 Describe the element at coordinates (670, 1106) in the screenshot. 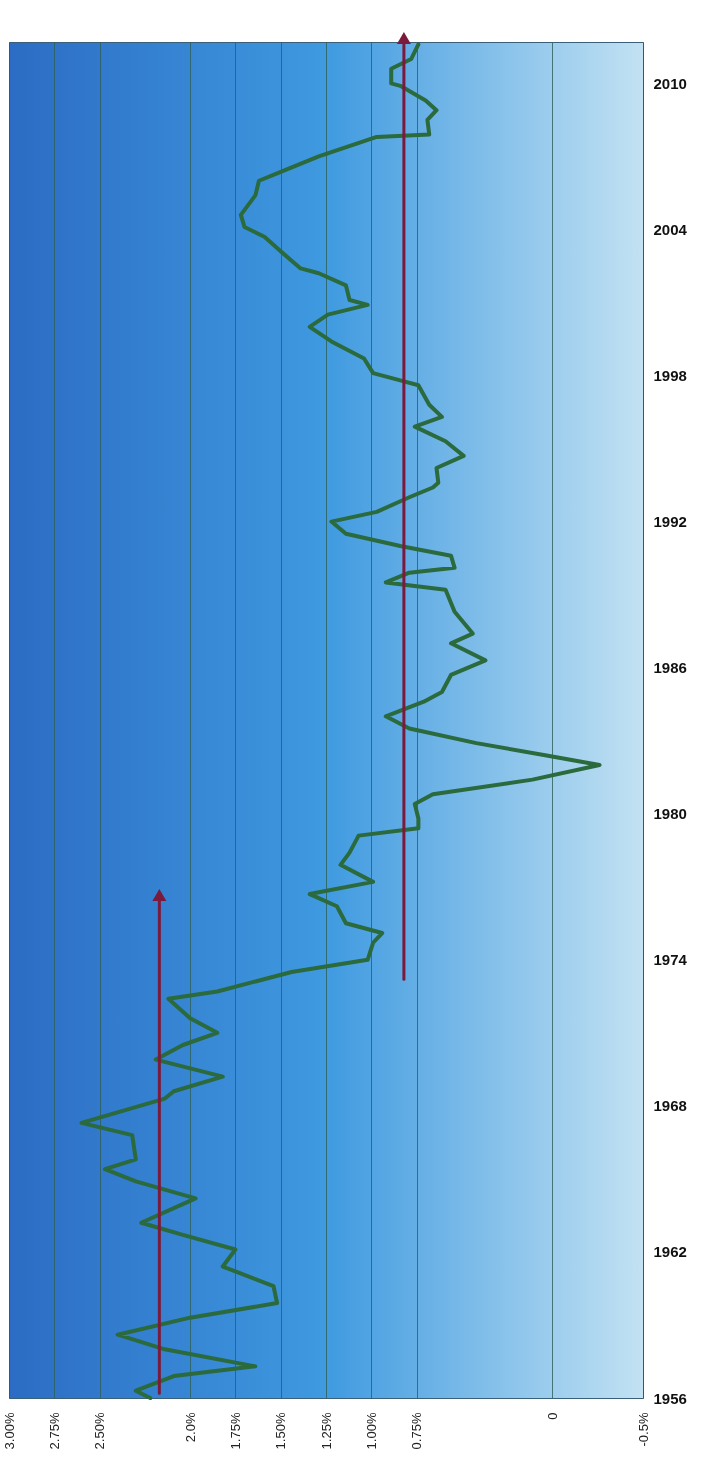

I see `y-tick-label: 1968` at that location.